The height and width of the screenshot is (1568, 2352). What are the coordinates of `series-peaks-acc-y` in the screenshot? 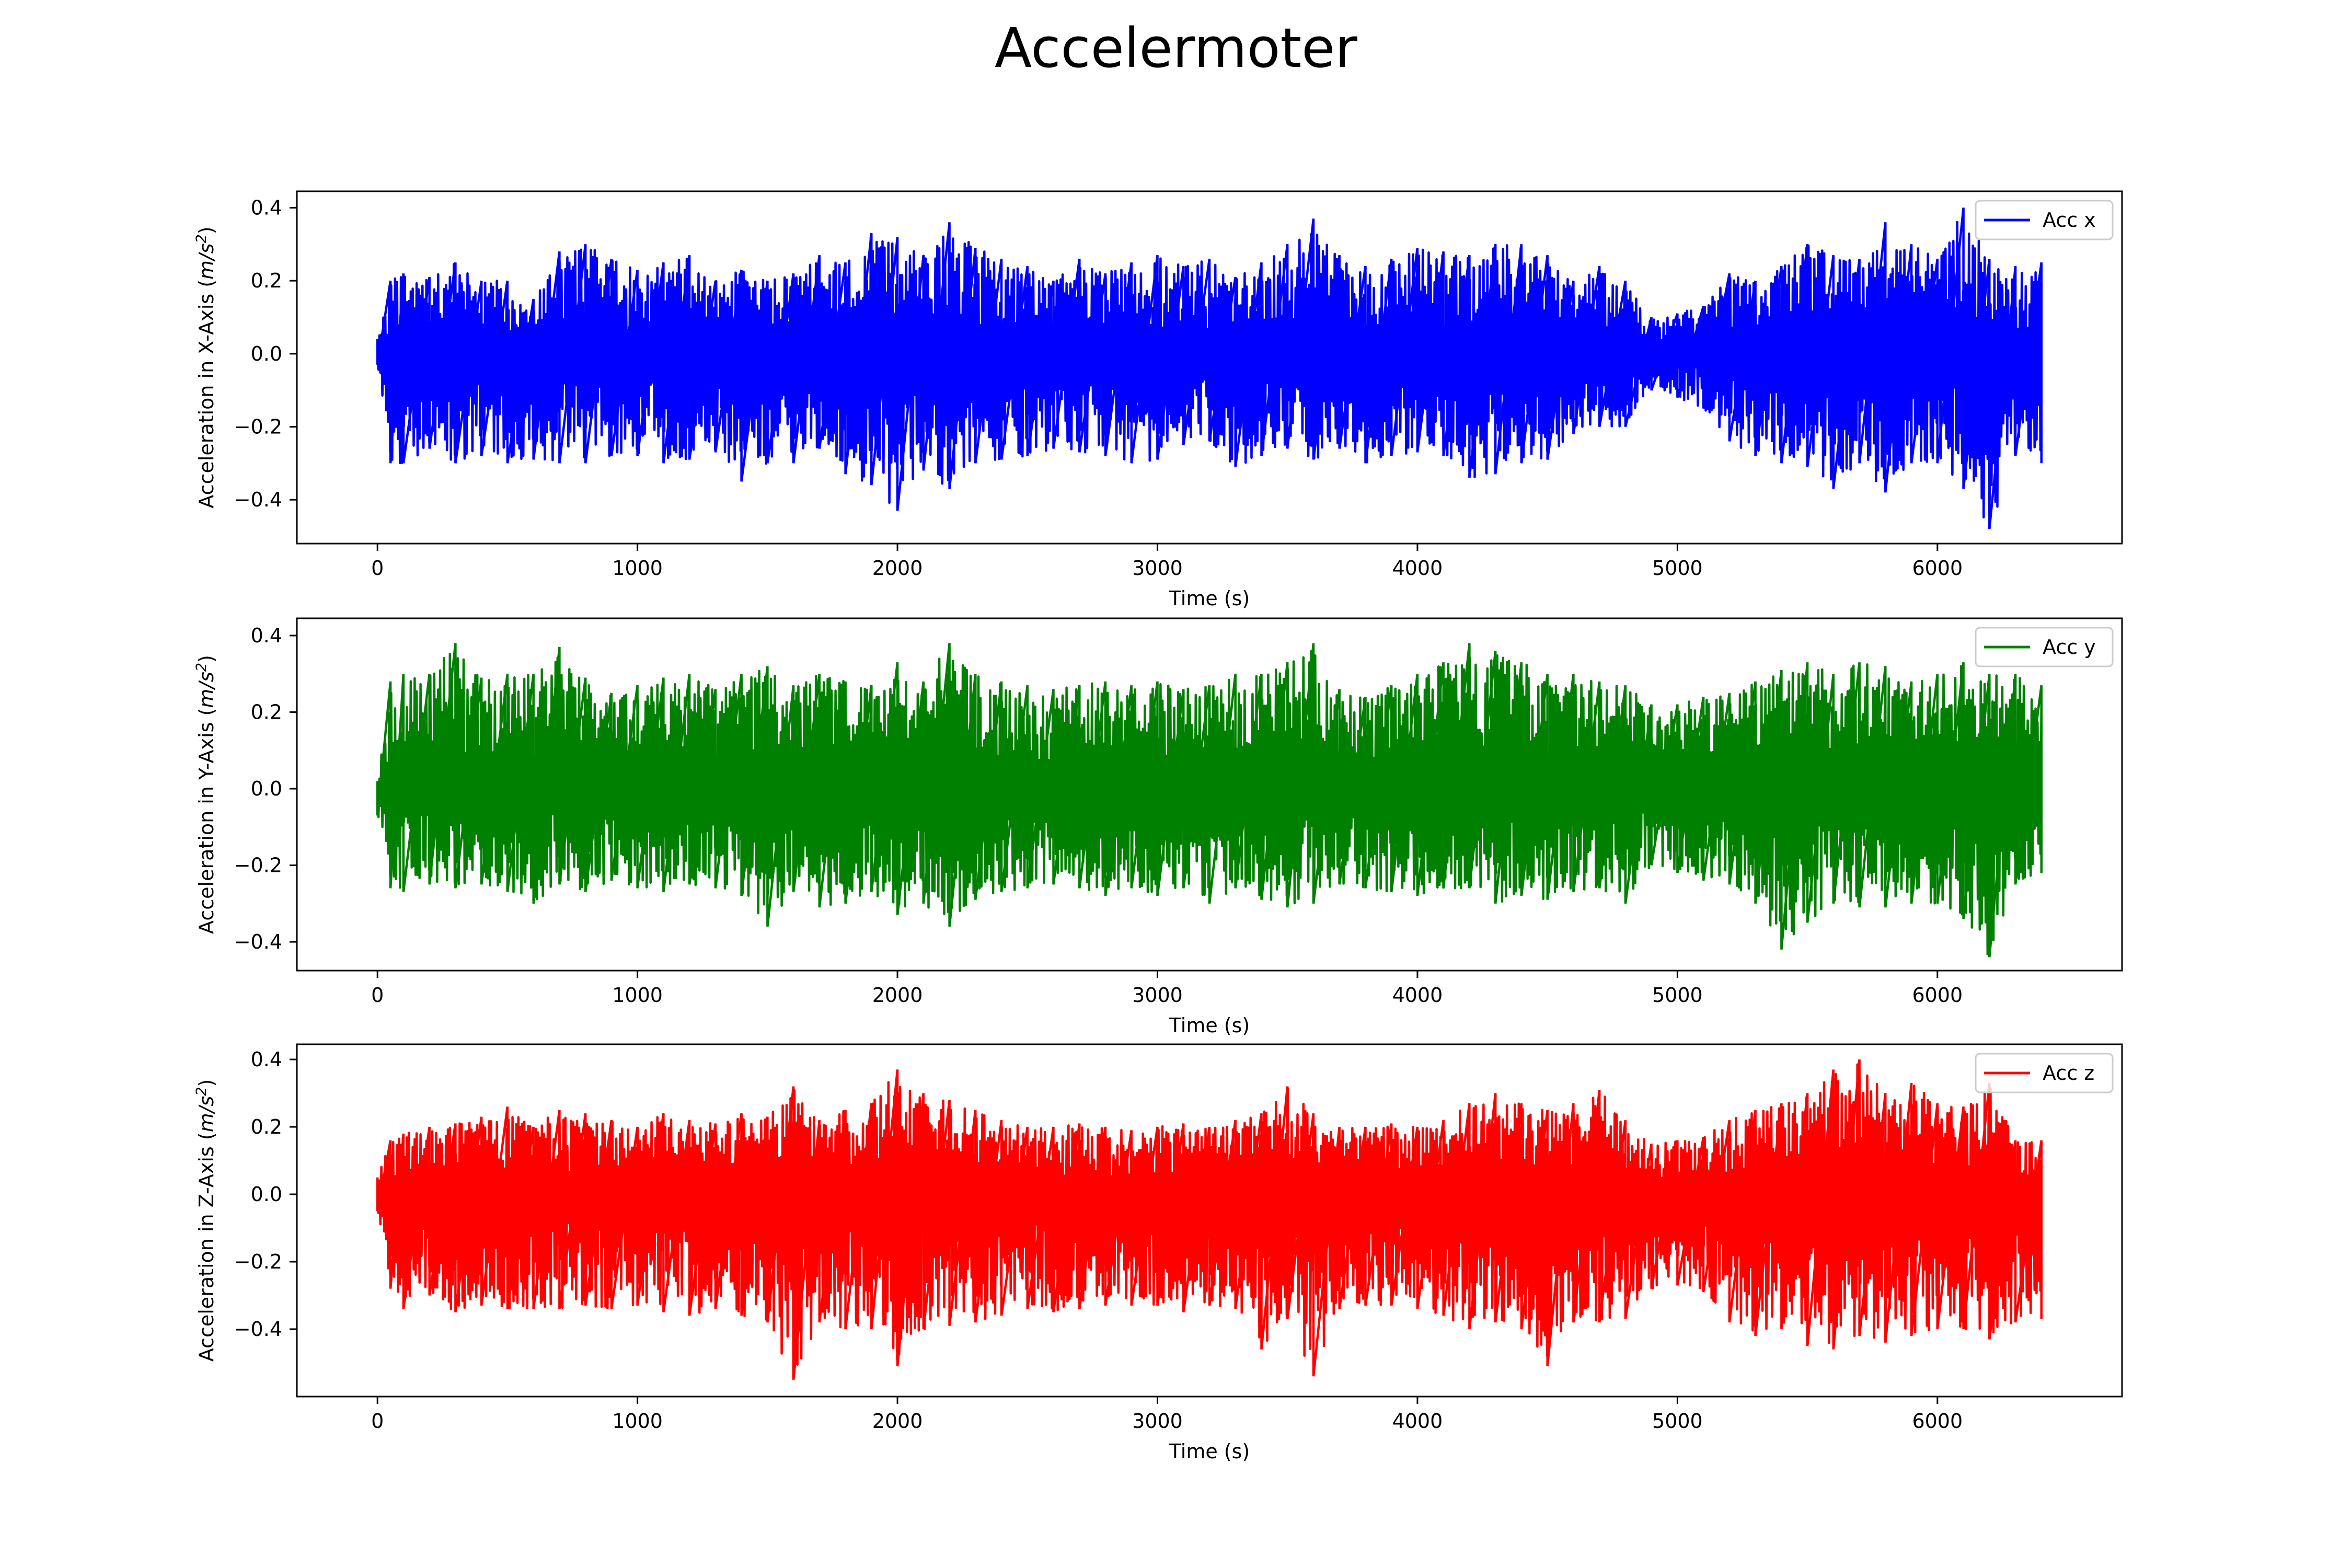 It's located at (1209, 800).